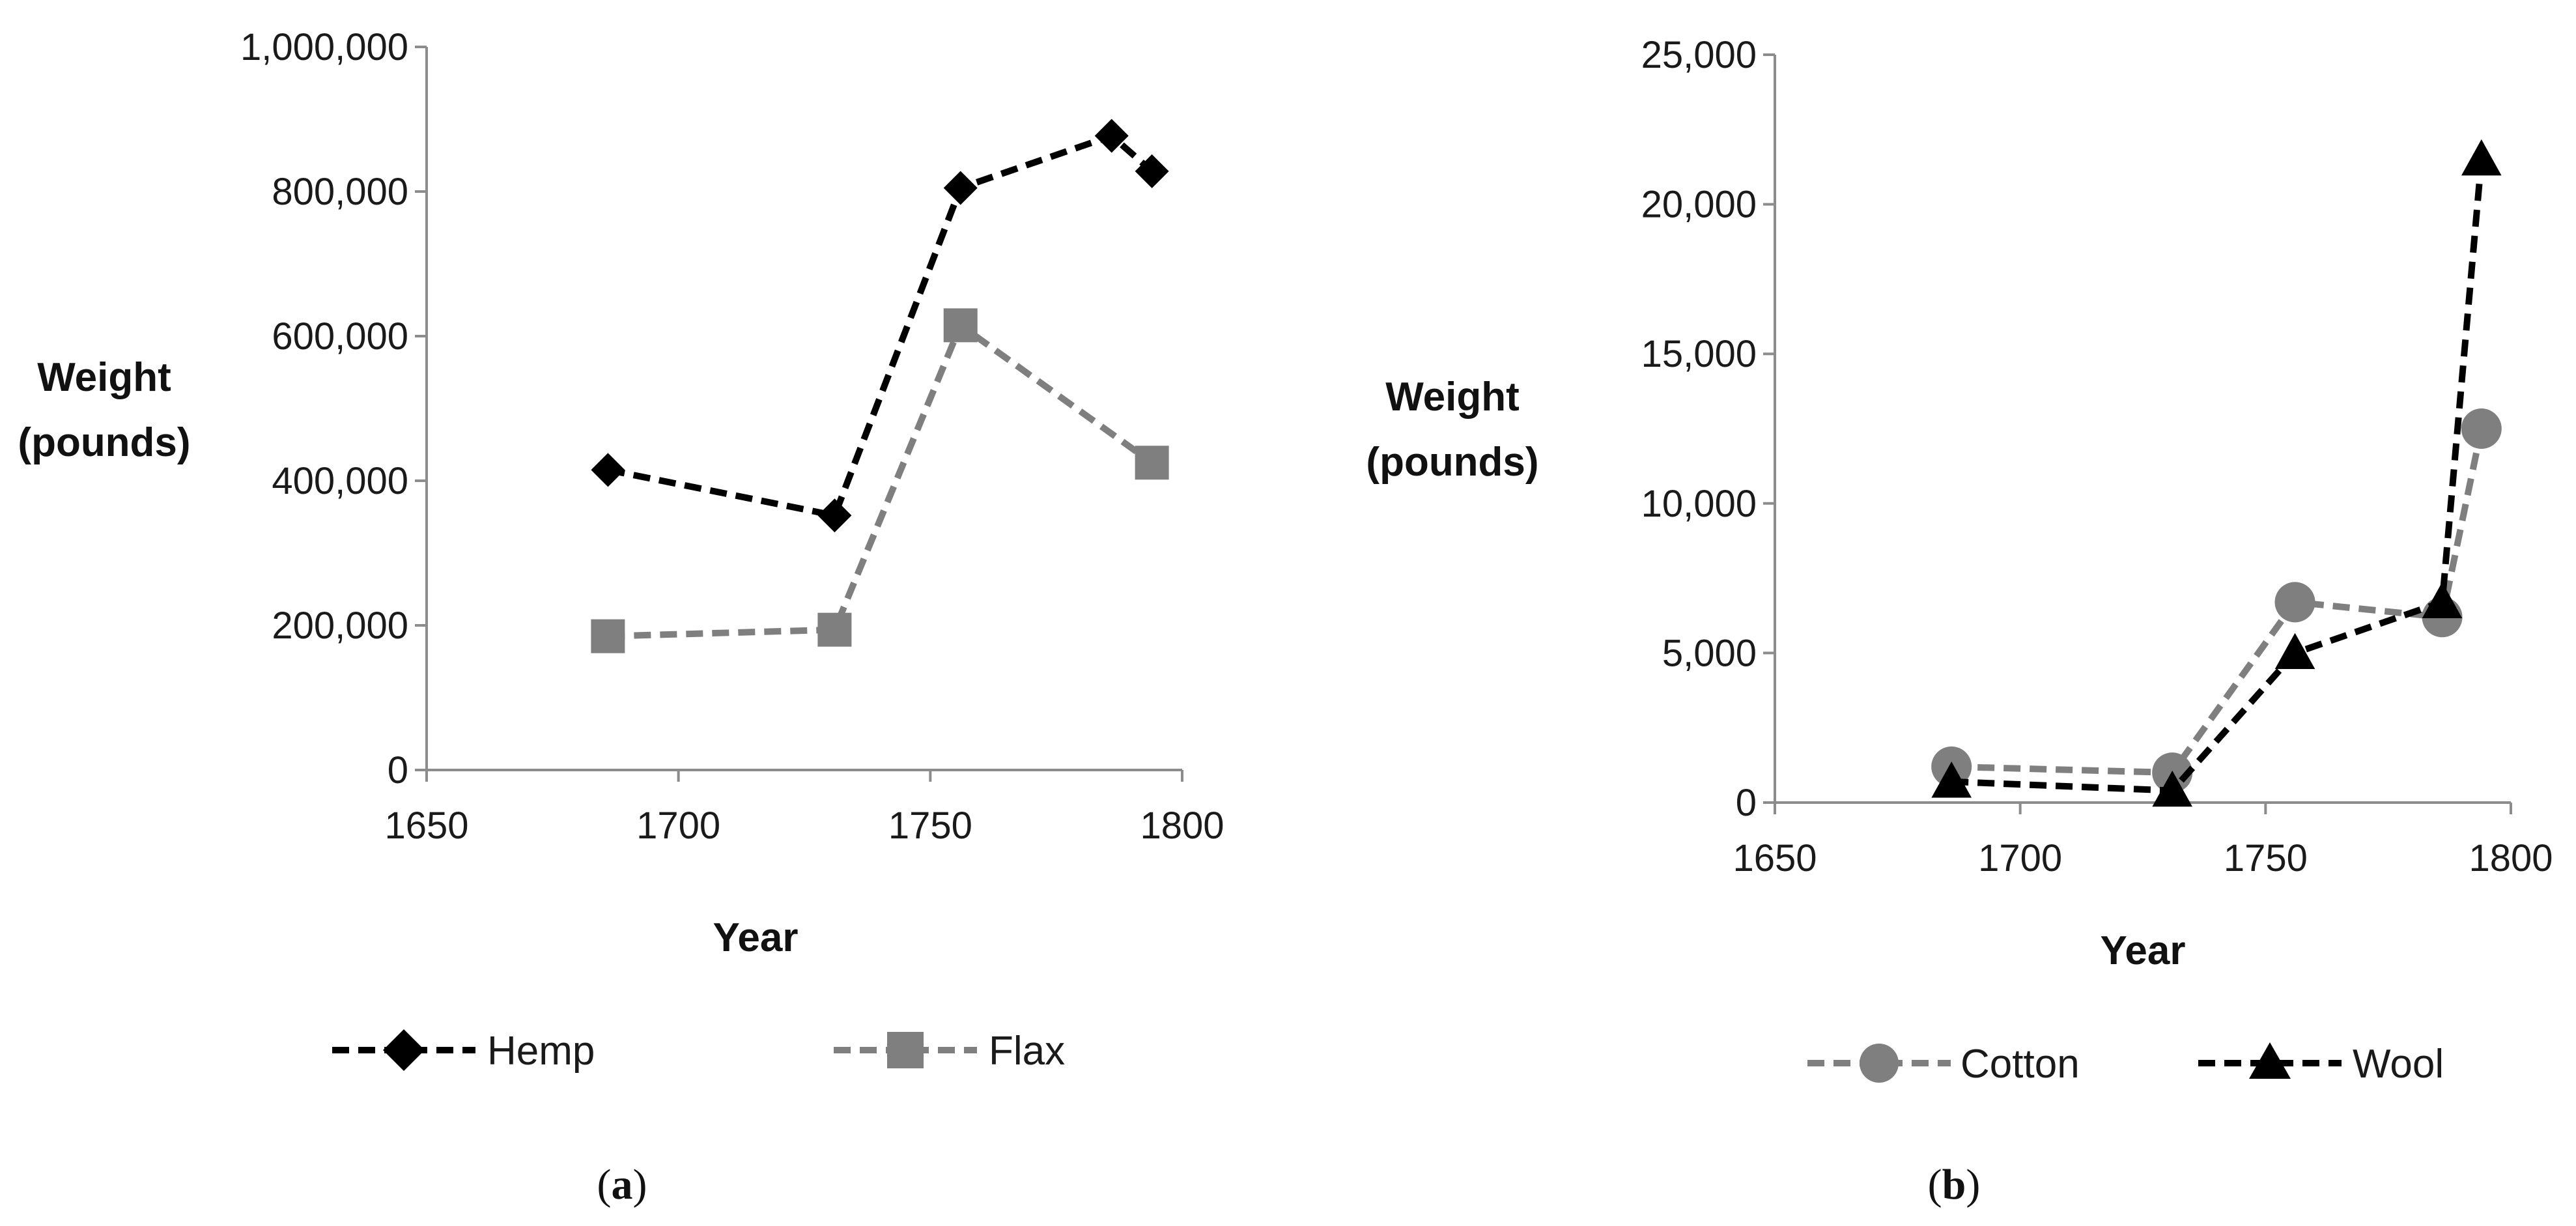  I want to click on legend-flax-label: Flax, so click(1027, 1051).